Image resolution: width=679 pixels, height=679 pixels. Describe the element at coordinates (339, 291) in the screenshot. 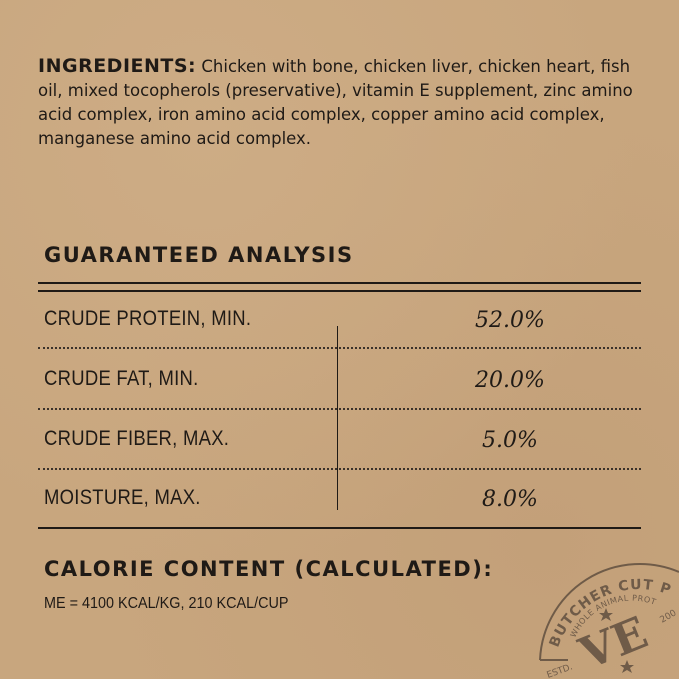

I see `double-rule-bottom` at that location.